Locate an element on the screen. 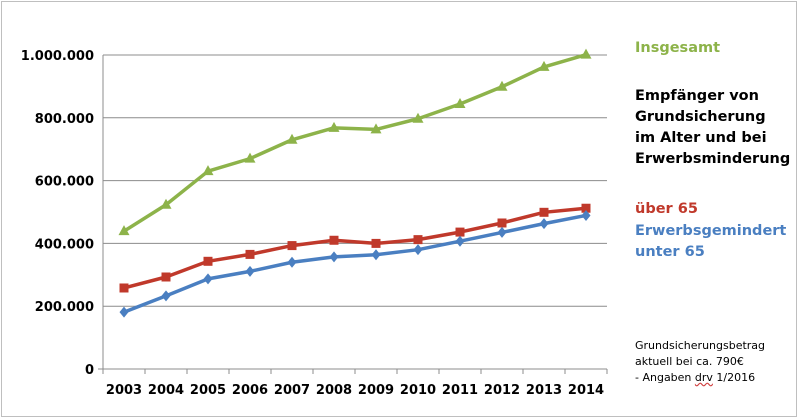 This screenshot has height=420, width=800. chart-title-line: Empfänger von is located at coordinates (697, 96).